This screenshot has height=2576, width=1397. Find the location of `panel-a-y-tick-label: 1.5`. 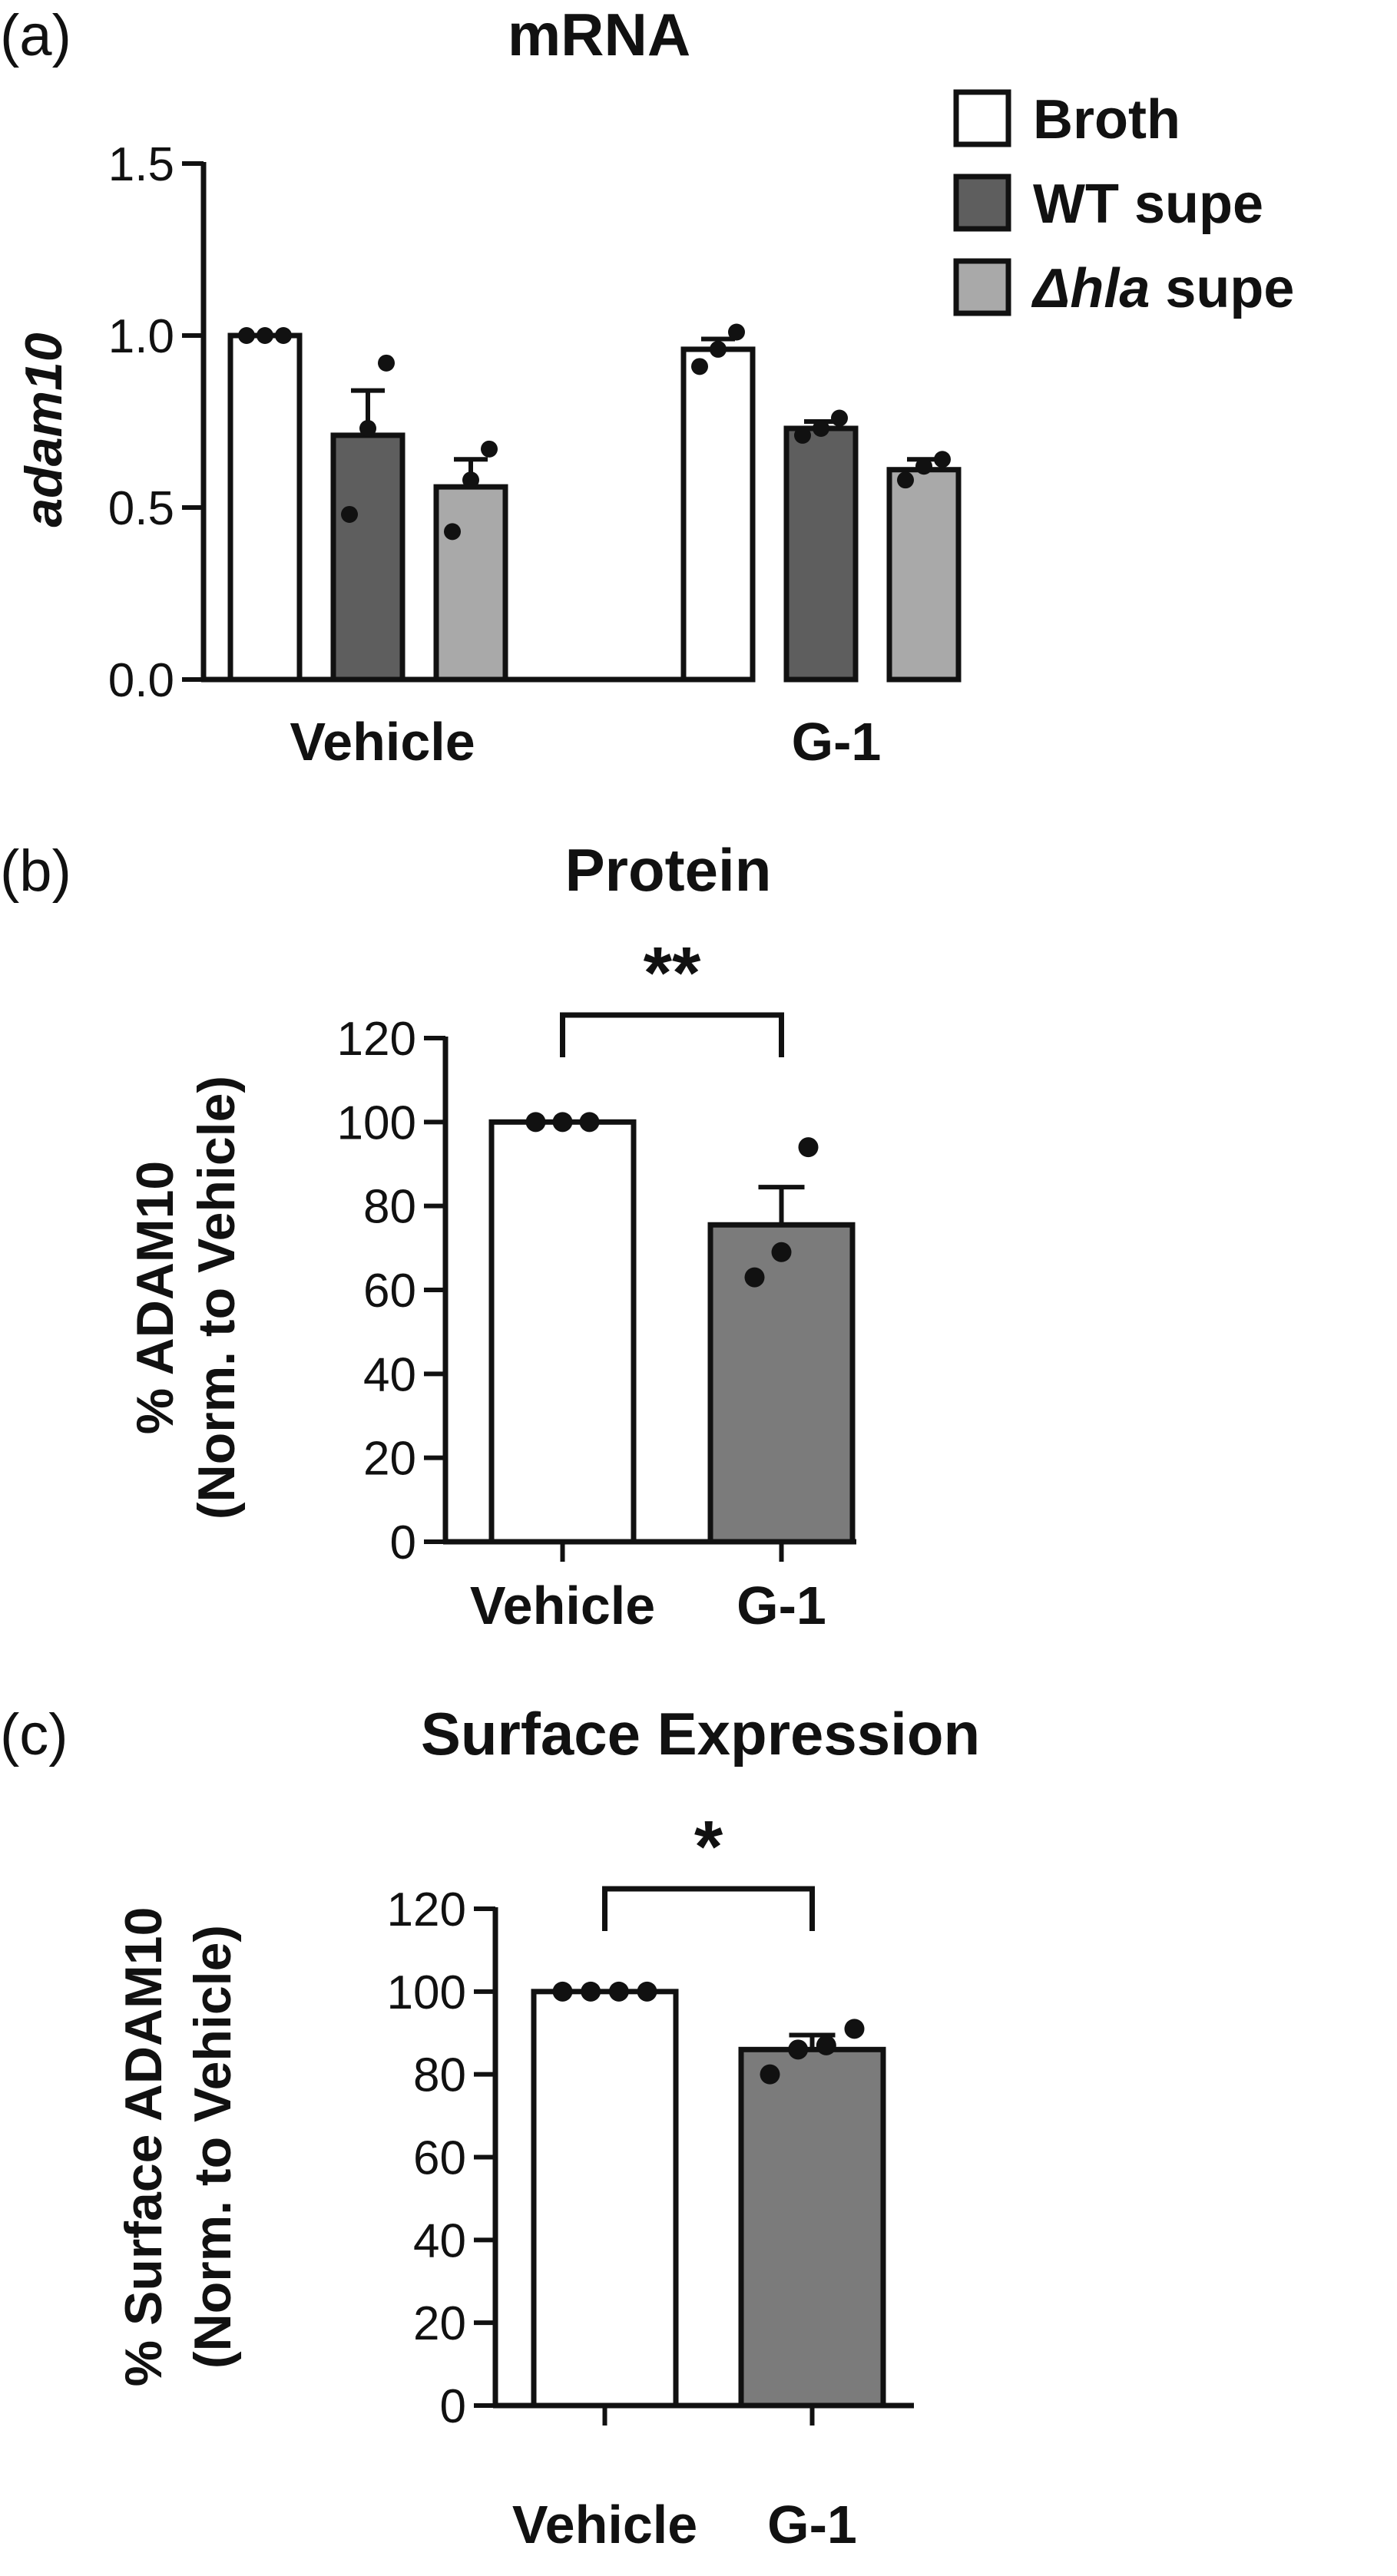

panel-a-y-tick-label: 1.5 is located at coordinates (141, 164).